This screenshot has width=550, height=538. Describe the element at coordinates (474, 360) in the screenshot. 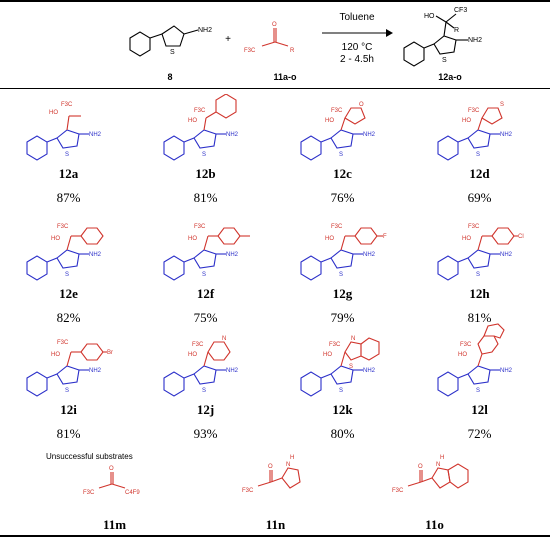

I see `structure-12l: NH2 S HO F3C` at that location.